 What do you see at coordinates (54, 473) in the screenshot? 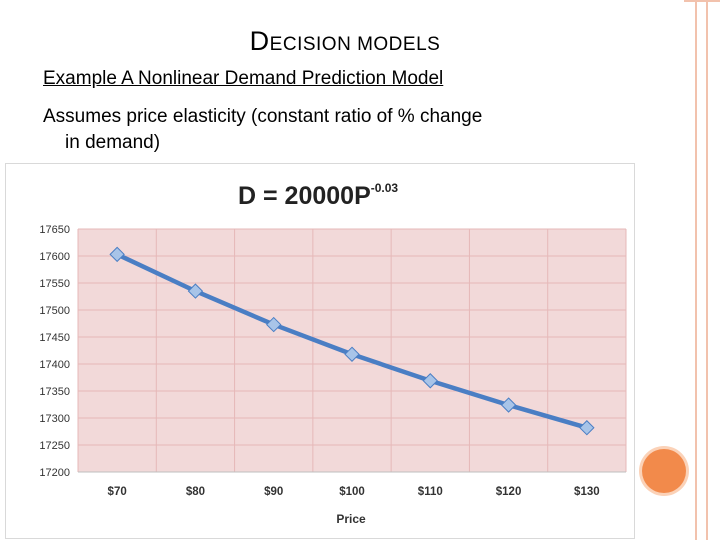
I see `y-tick-label: 17200` at bounding box center [54, 473].